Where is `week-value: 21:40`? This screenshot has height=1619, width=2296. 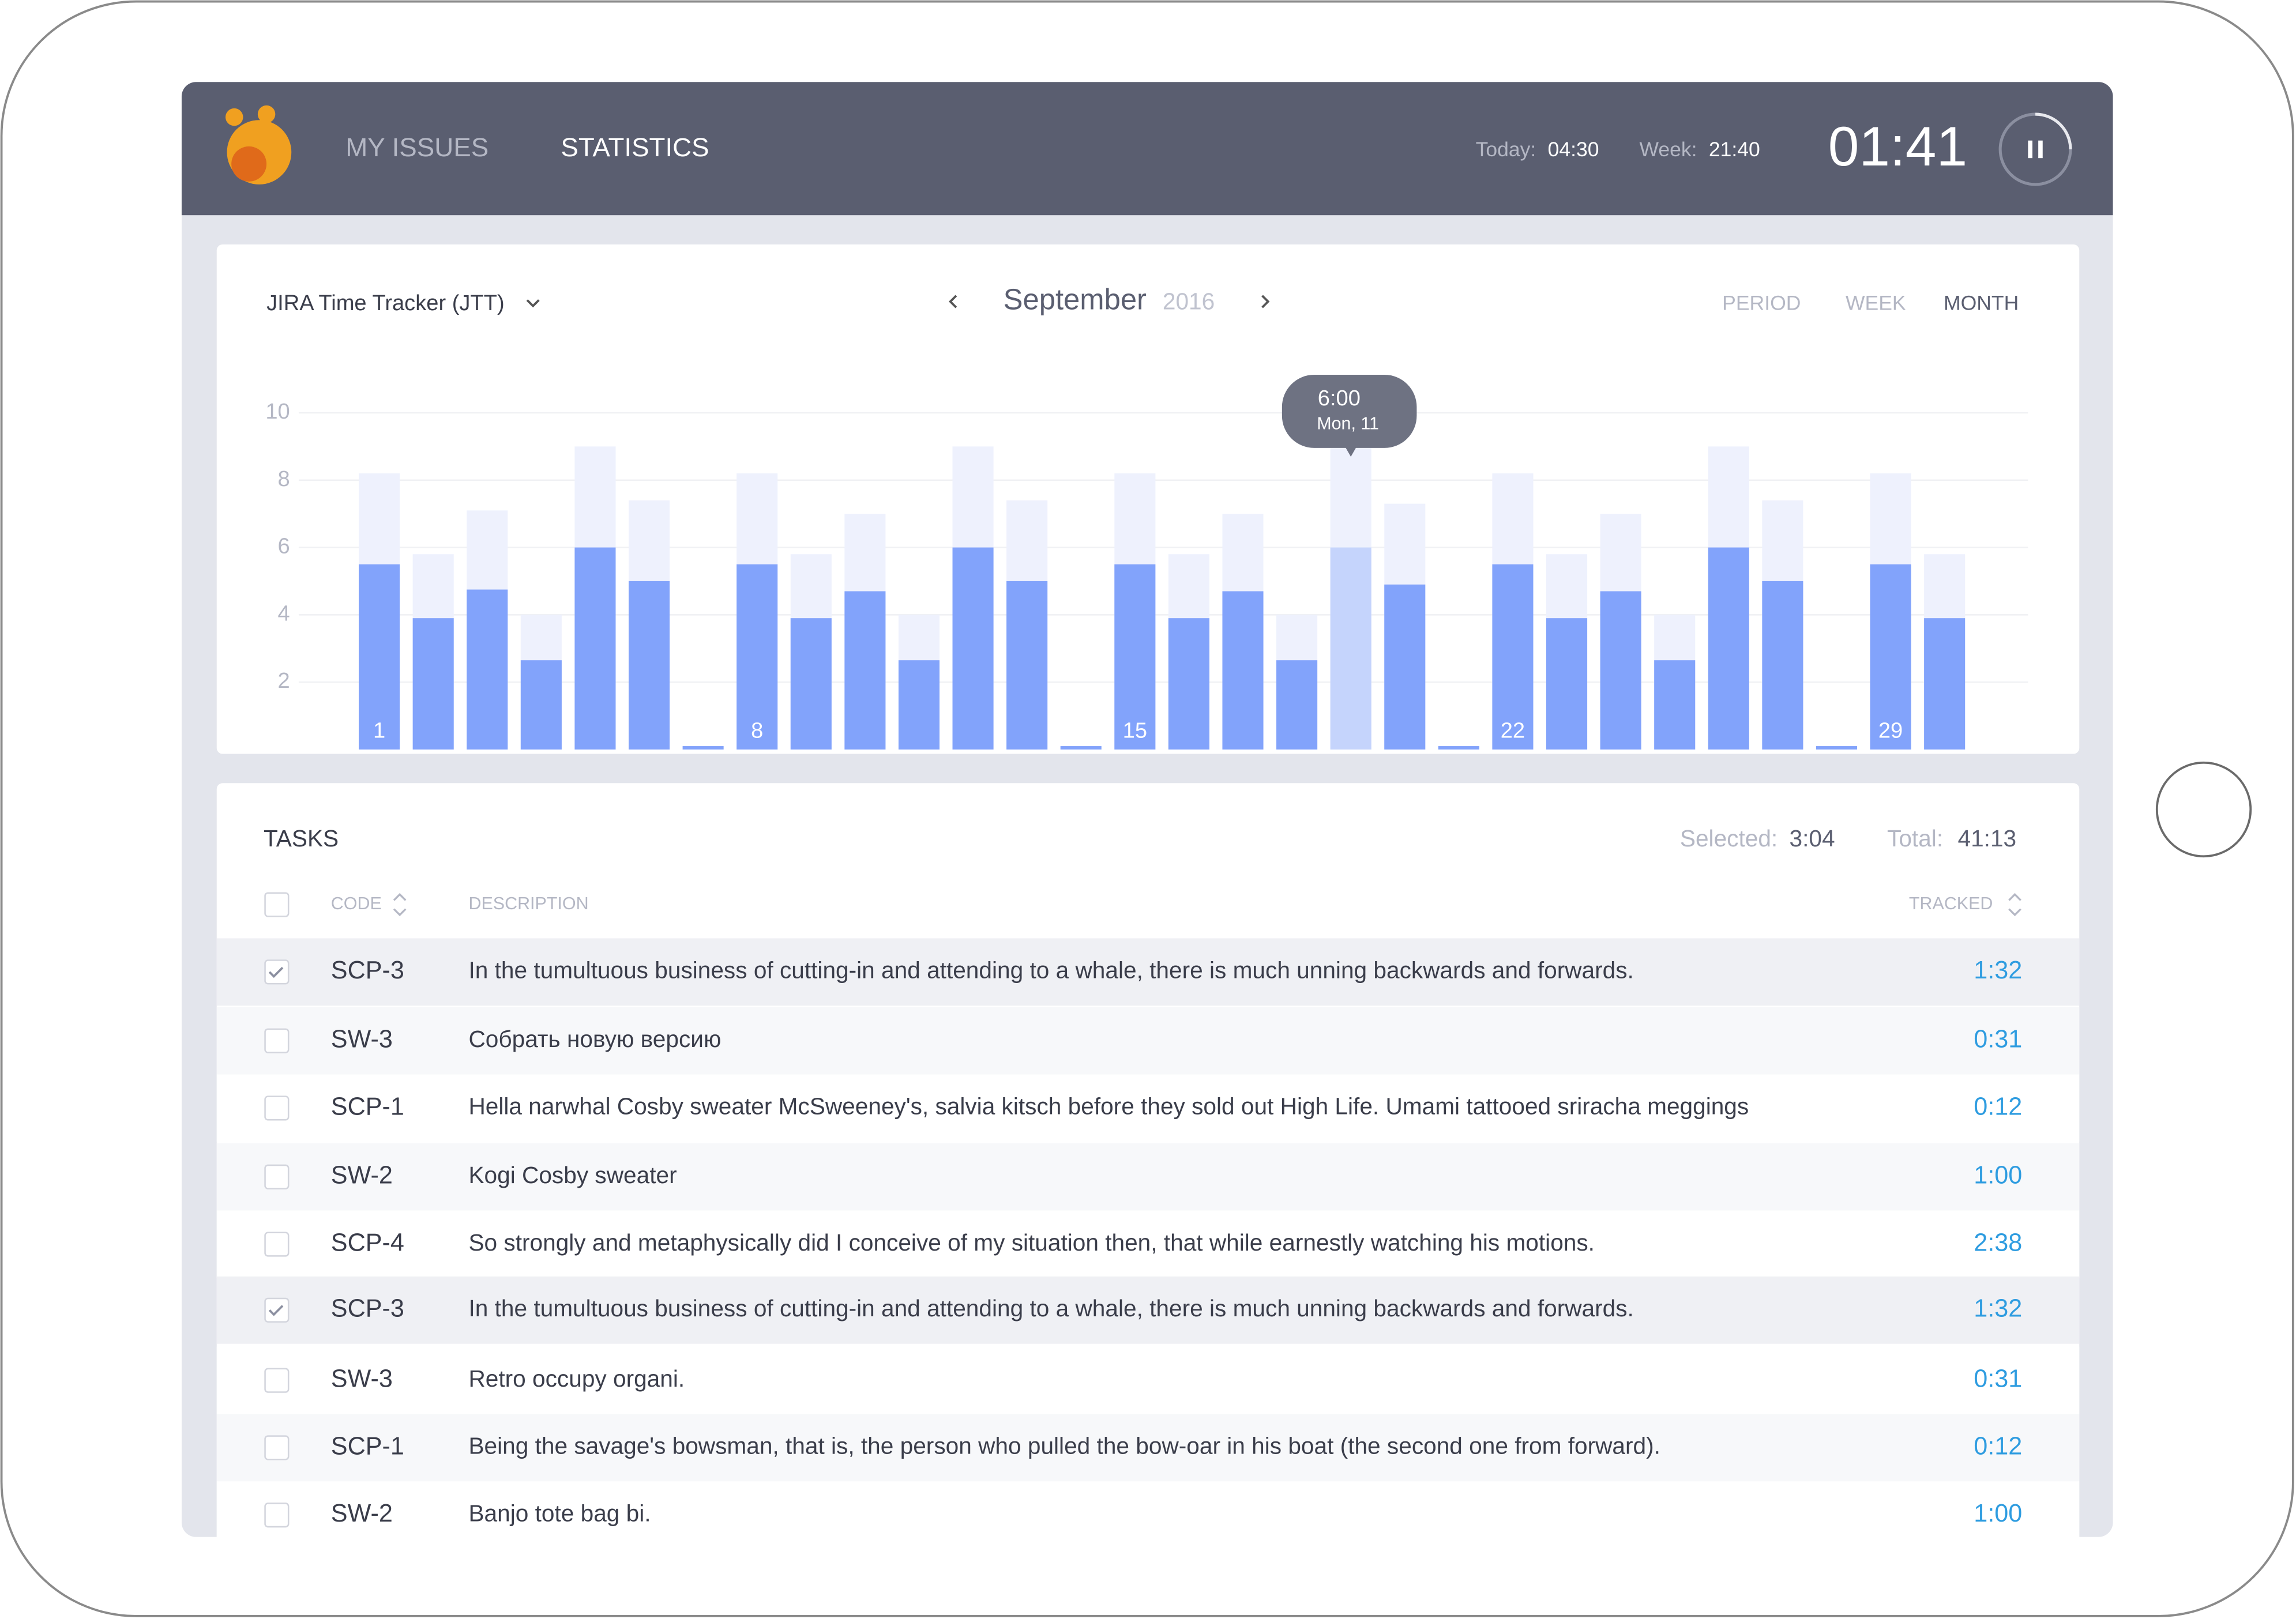
week-value: 21:40 is located at coordinates (1734, 149).